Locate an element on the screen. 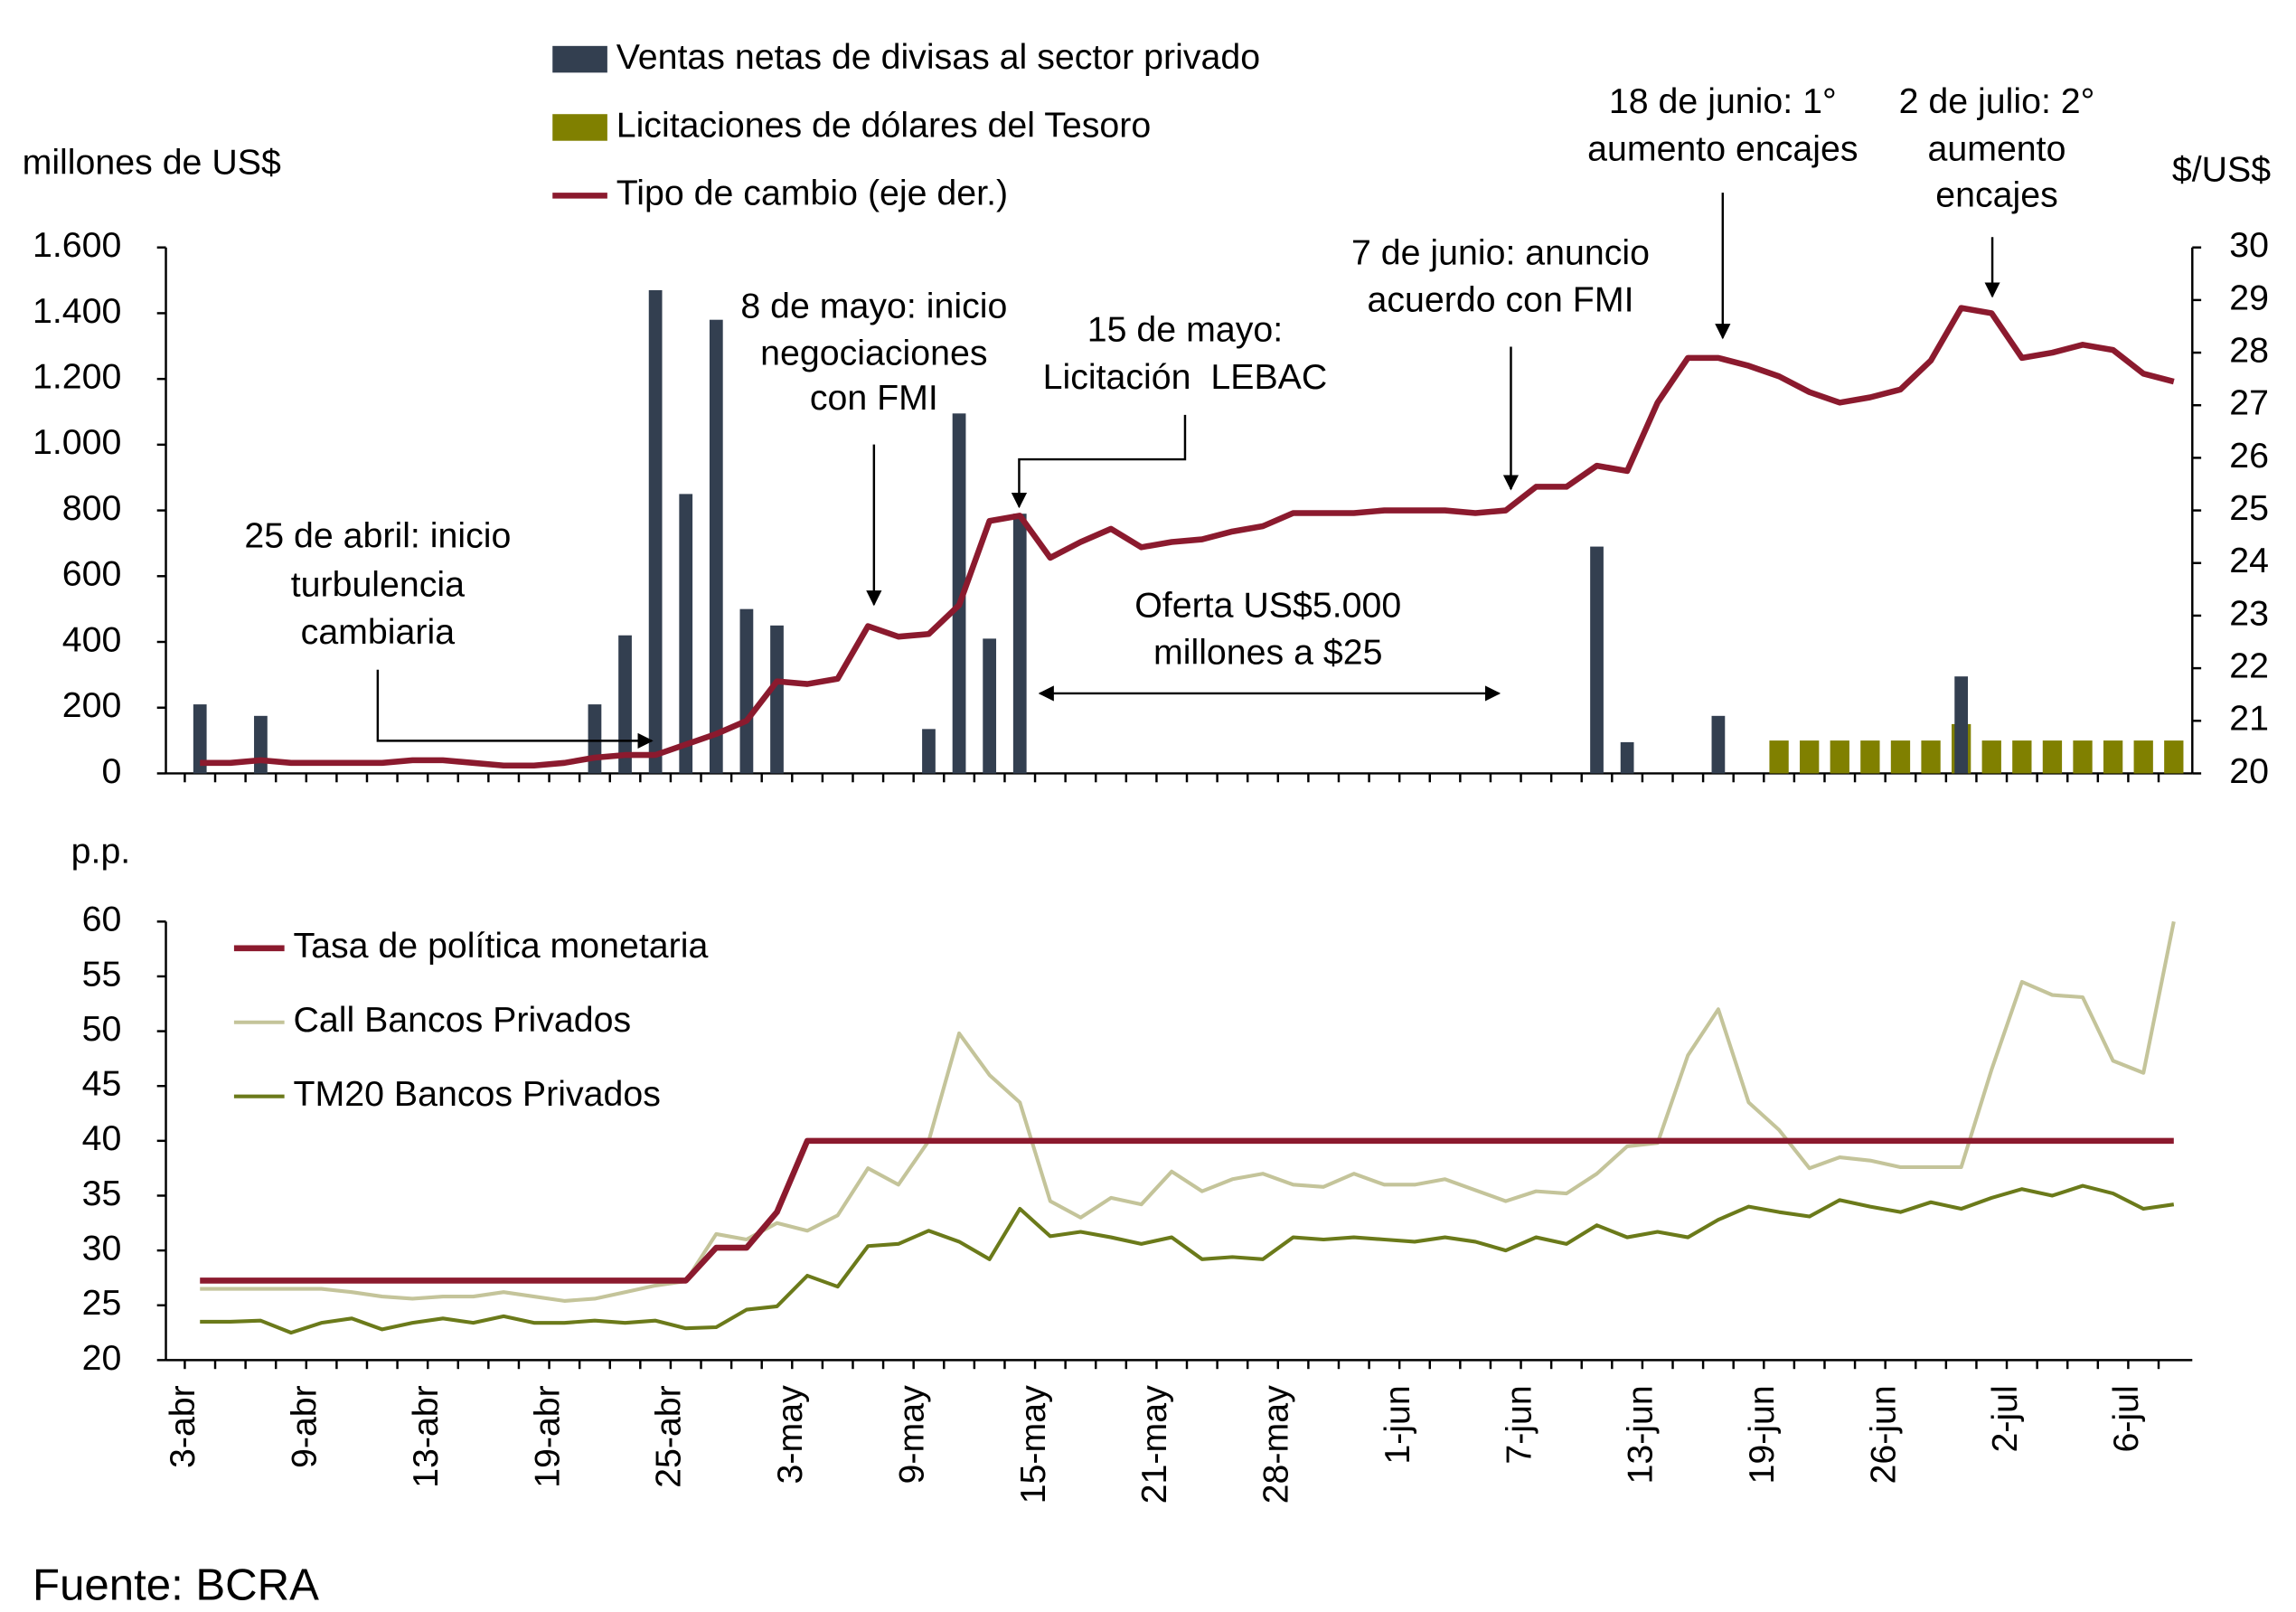  legend-label: Licitaciones de dólares del Tesoro is located at coordinates (884, 125).